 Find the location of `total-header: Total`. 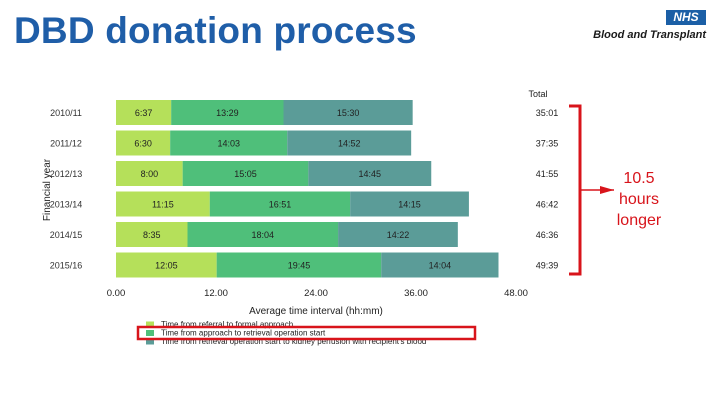

total-header: Total is located at coordinates (537, 94).